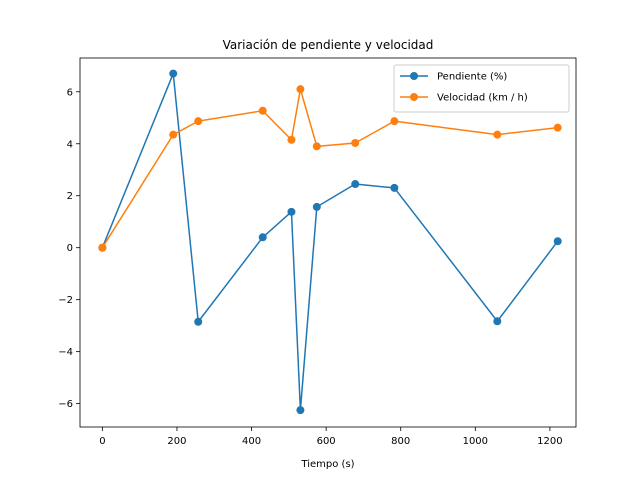  What do you see at coordinates (65, 404) in the screenshot?
I see `y-tick-label: −6` at bounding box center [65, 404].